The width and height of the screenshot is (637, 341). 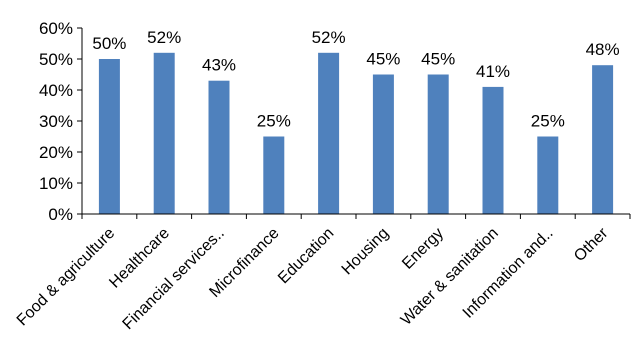 I want to click on x-tick-label: Housing, so click(x=366, y=252).